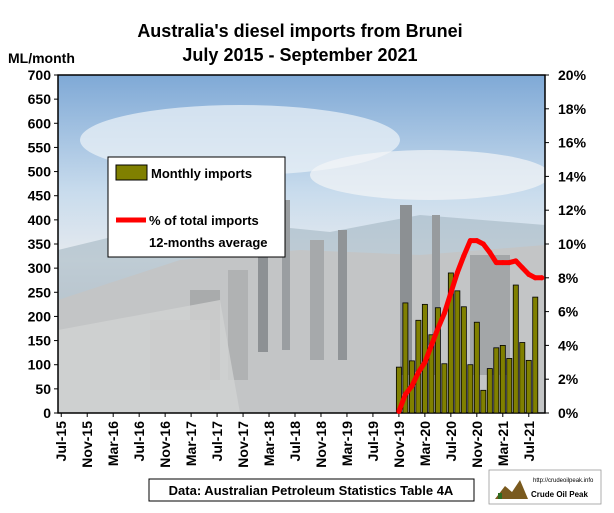 The height and width of the screenshot is (513, 614). I want to click on right-y-tick-label: 8%, so click(568, 278).